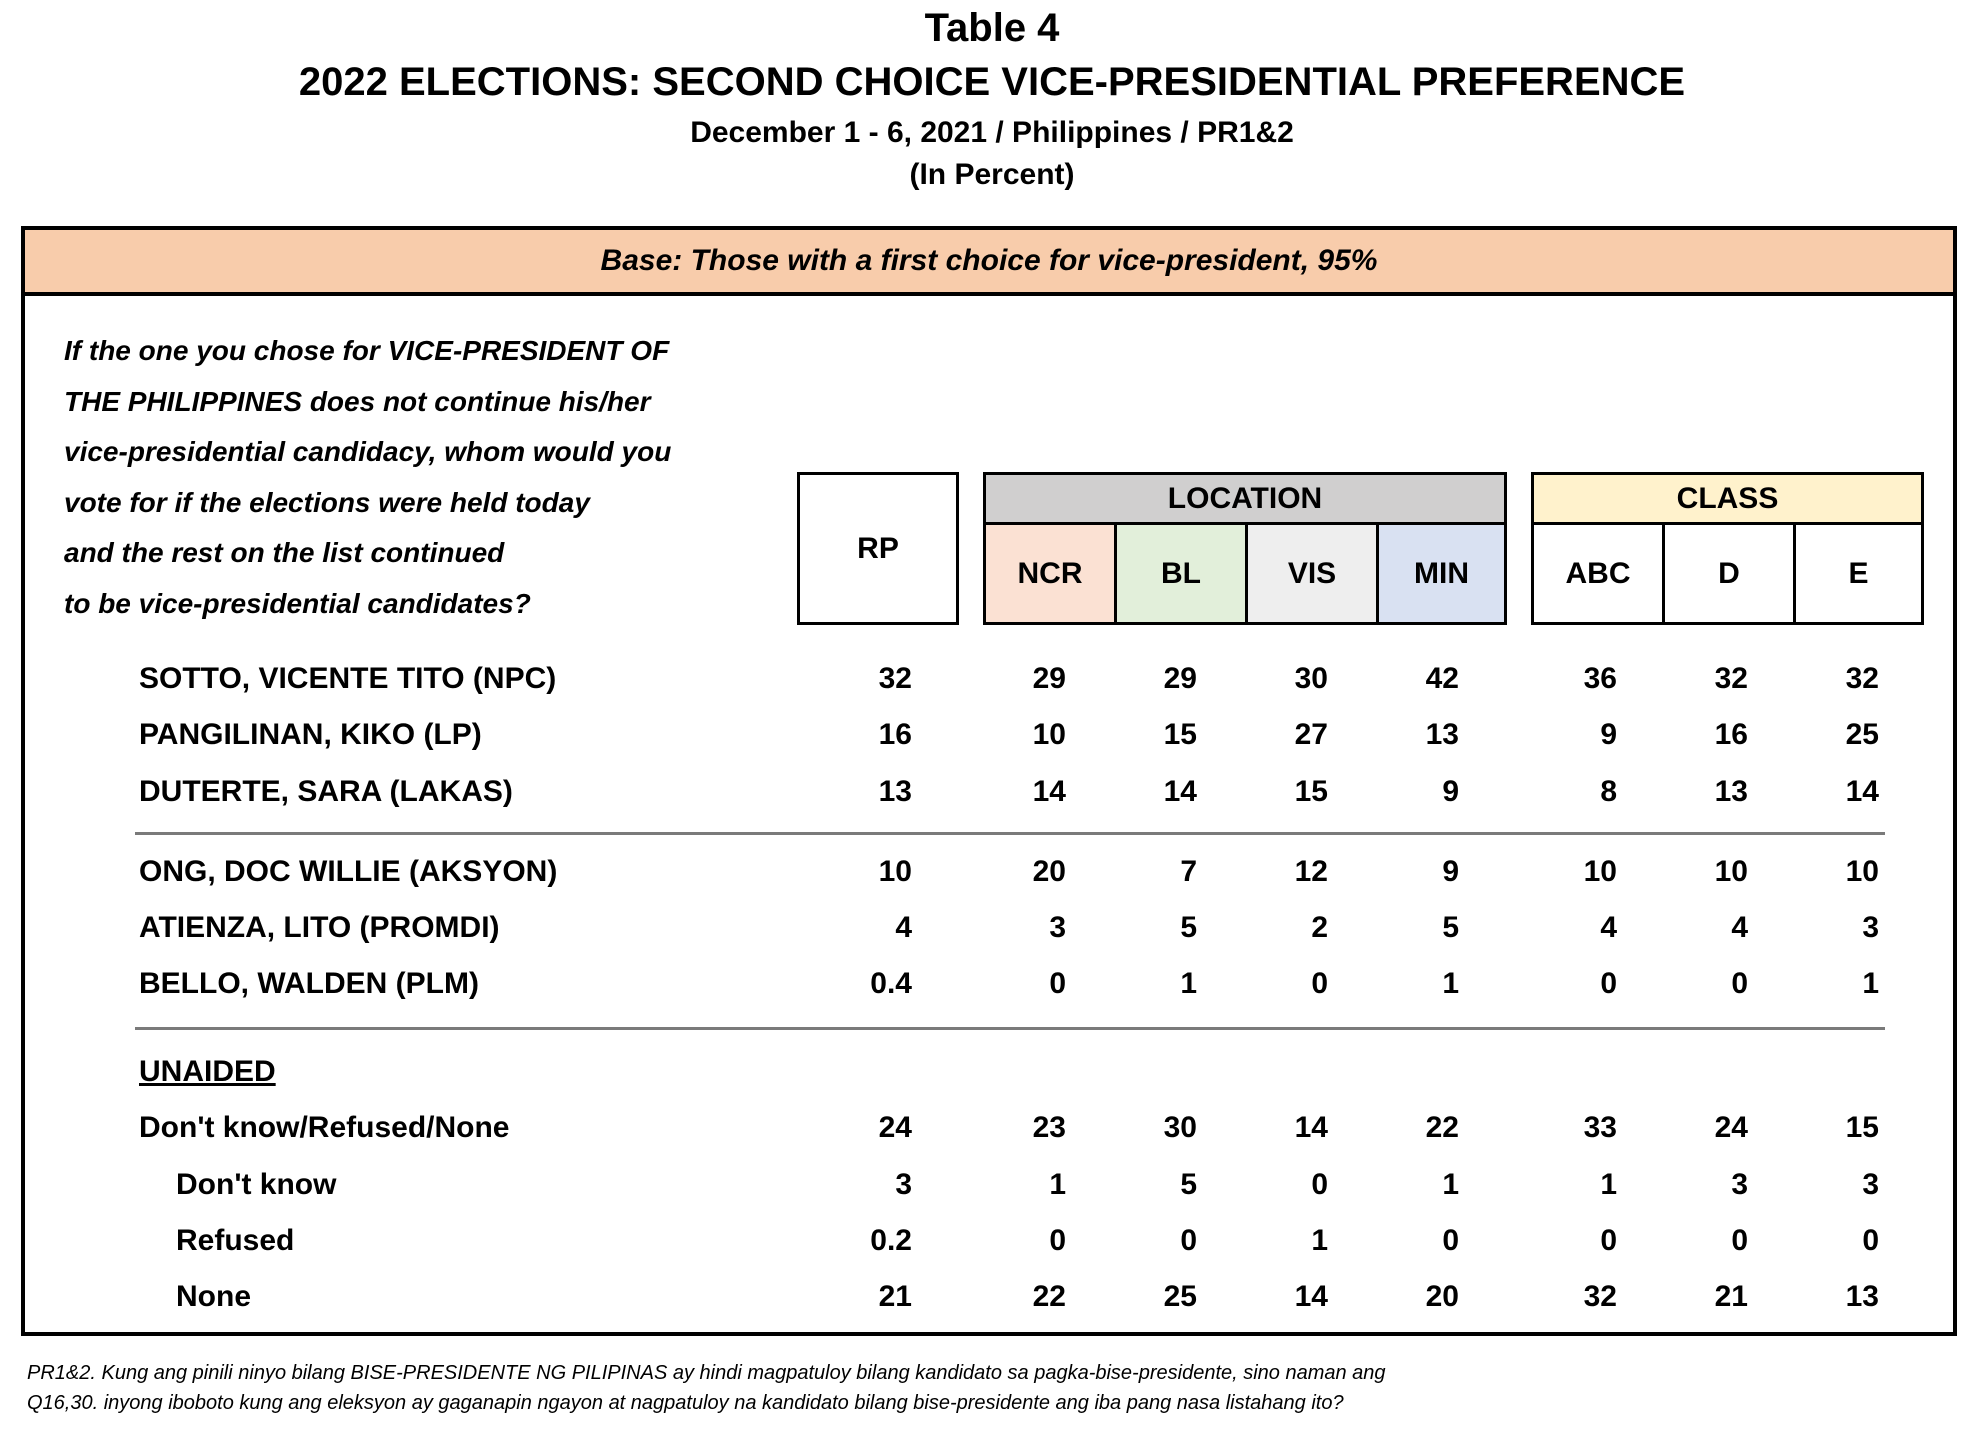 The width and height of the screenshot is (1984, 1433). What do you see at coordinates (213, 1296) in the screenshot?
I see `row-label: None` at bounding box center [213, 1296].